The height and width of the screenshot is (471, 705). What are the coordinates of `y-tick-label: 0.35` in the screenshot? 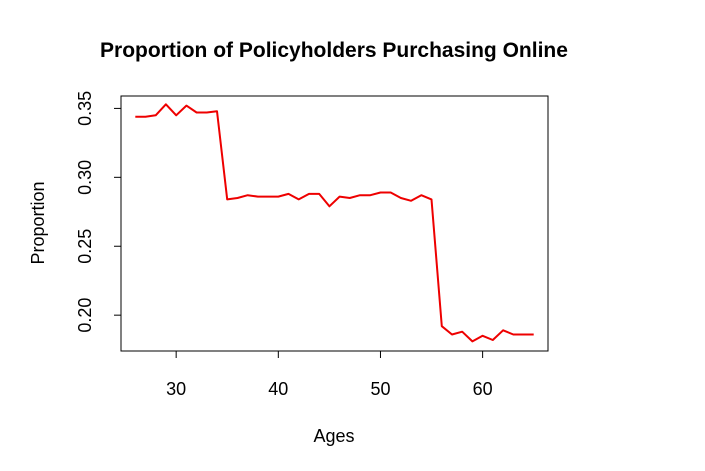 It's located at (85, 108).